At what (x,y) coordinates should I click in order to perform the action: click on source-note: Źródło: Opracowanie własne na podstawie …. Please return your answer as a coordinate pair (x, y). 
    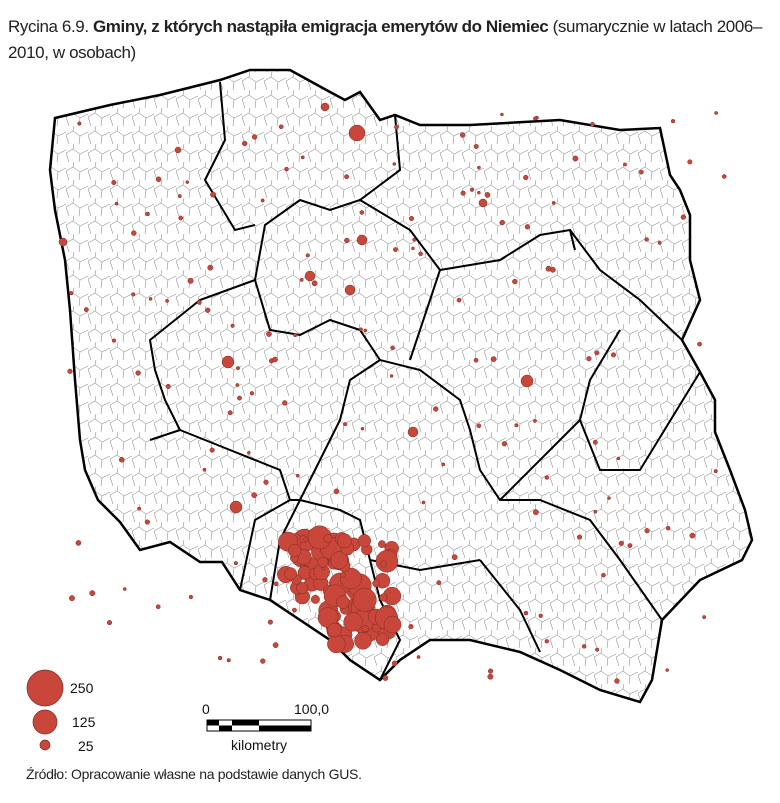
    Looking at the image, I should click on (194, 774).